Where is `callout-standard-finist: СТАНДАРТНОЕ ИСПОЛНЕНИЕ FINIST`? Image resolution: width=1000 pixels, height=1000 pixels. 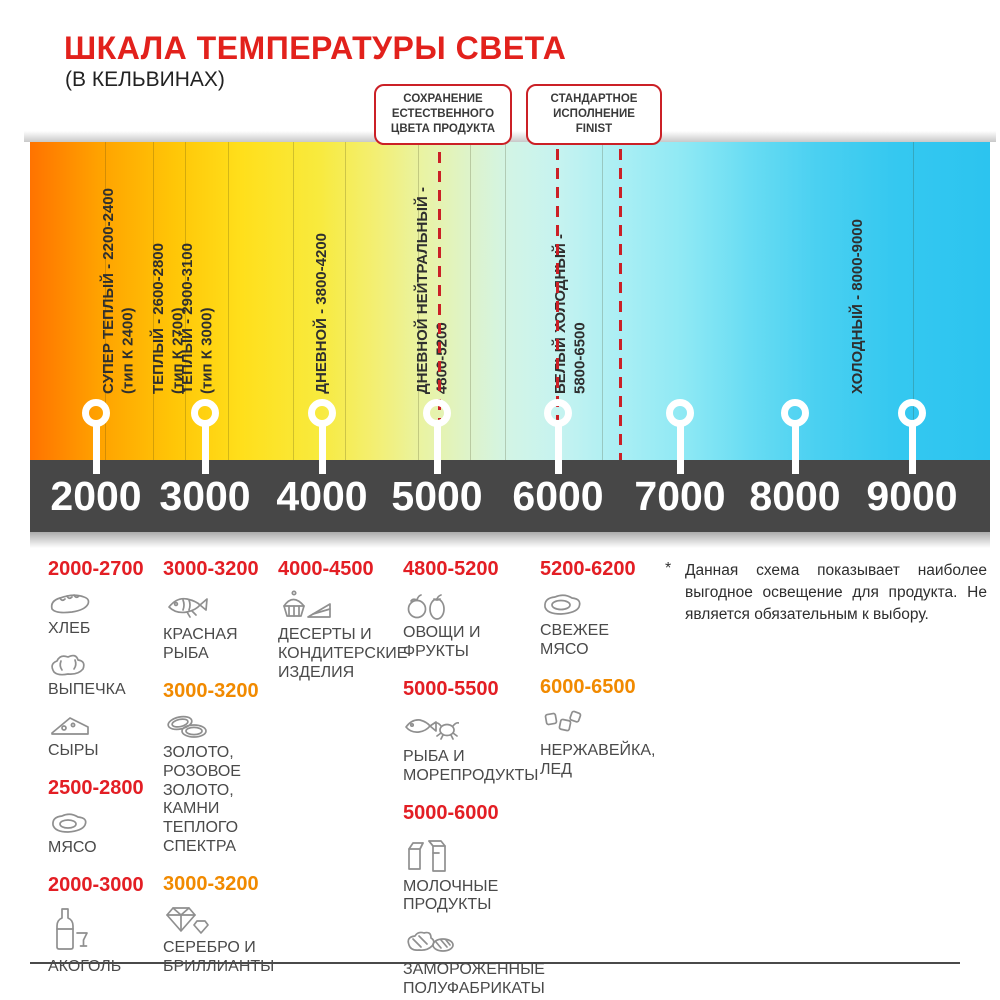 callout-standard-finist: СТАНДАРТНОЕ ИСПОЛНЕНИЕ FINIST is located at coordinates (594, 114).